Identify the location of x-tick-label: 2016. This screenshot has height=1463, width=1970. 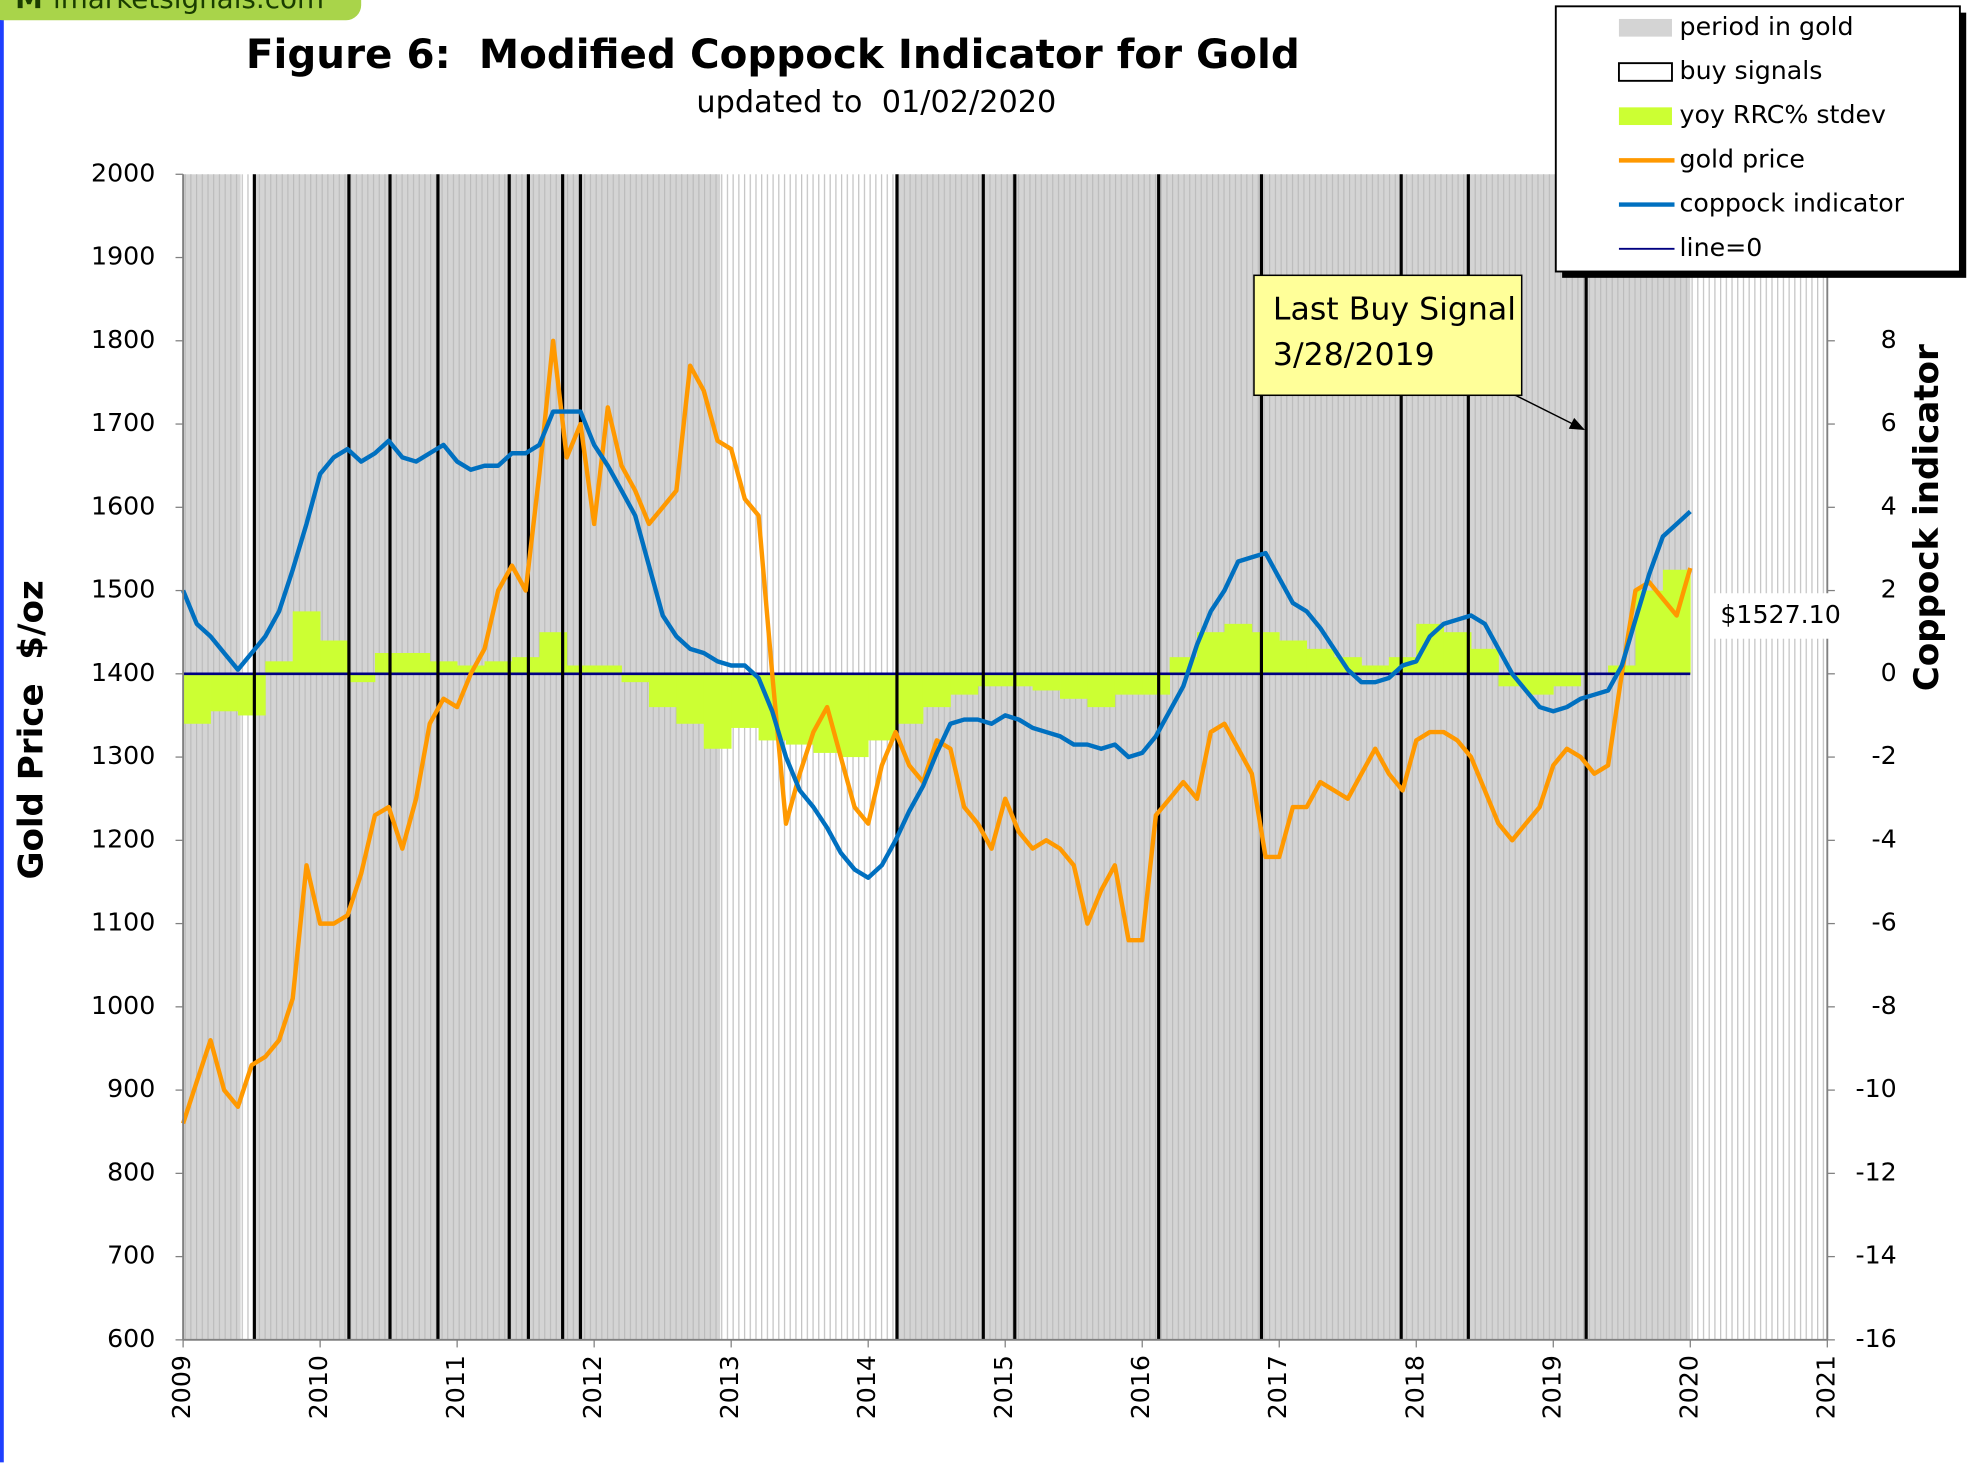
(1140, 1387).